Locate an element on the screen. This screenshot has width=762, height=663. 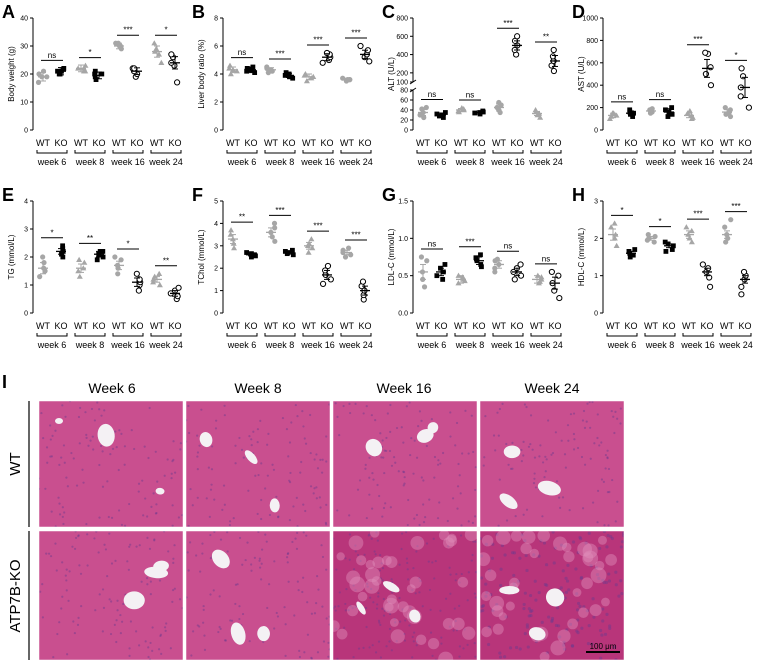
y-axis-title: Liver body ratio (%) is located at coordinates (201, 74).